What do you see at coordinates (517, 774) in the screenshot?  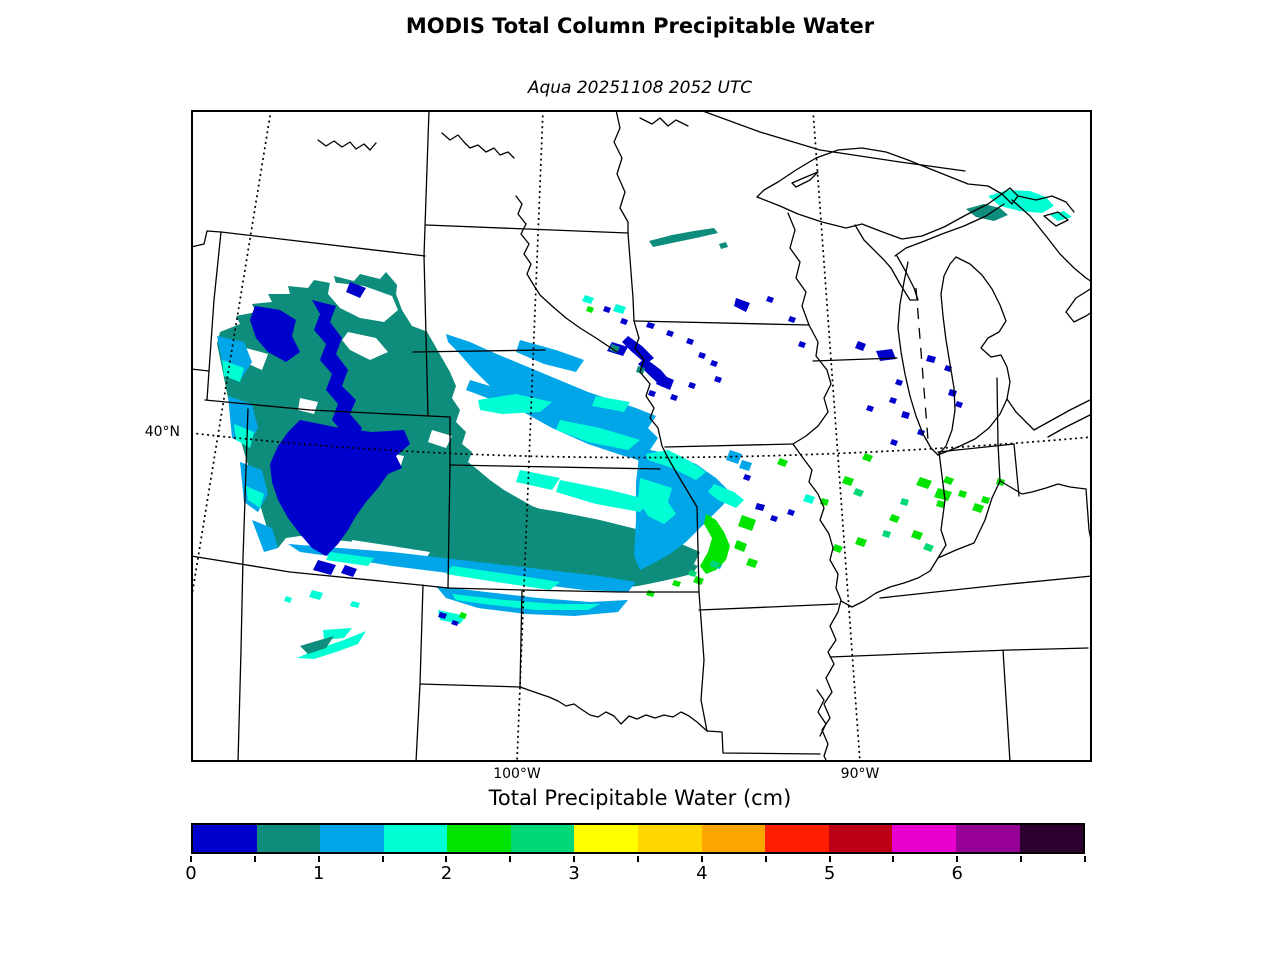 I see `lon-tick-label-100w: 100°W` at bounding box center [517, 774].